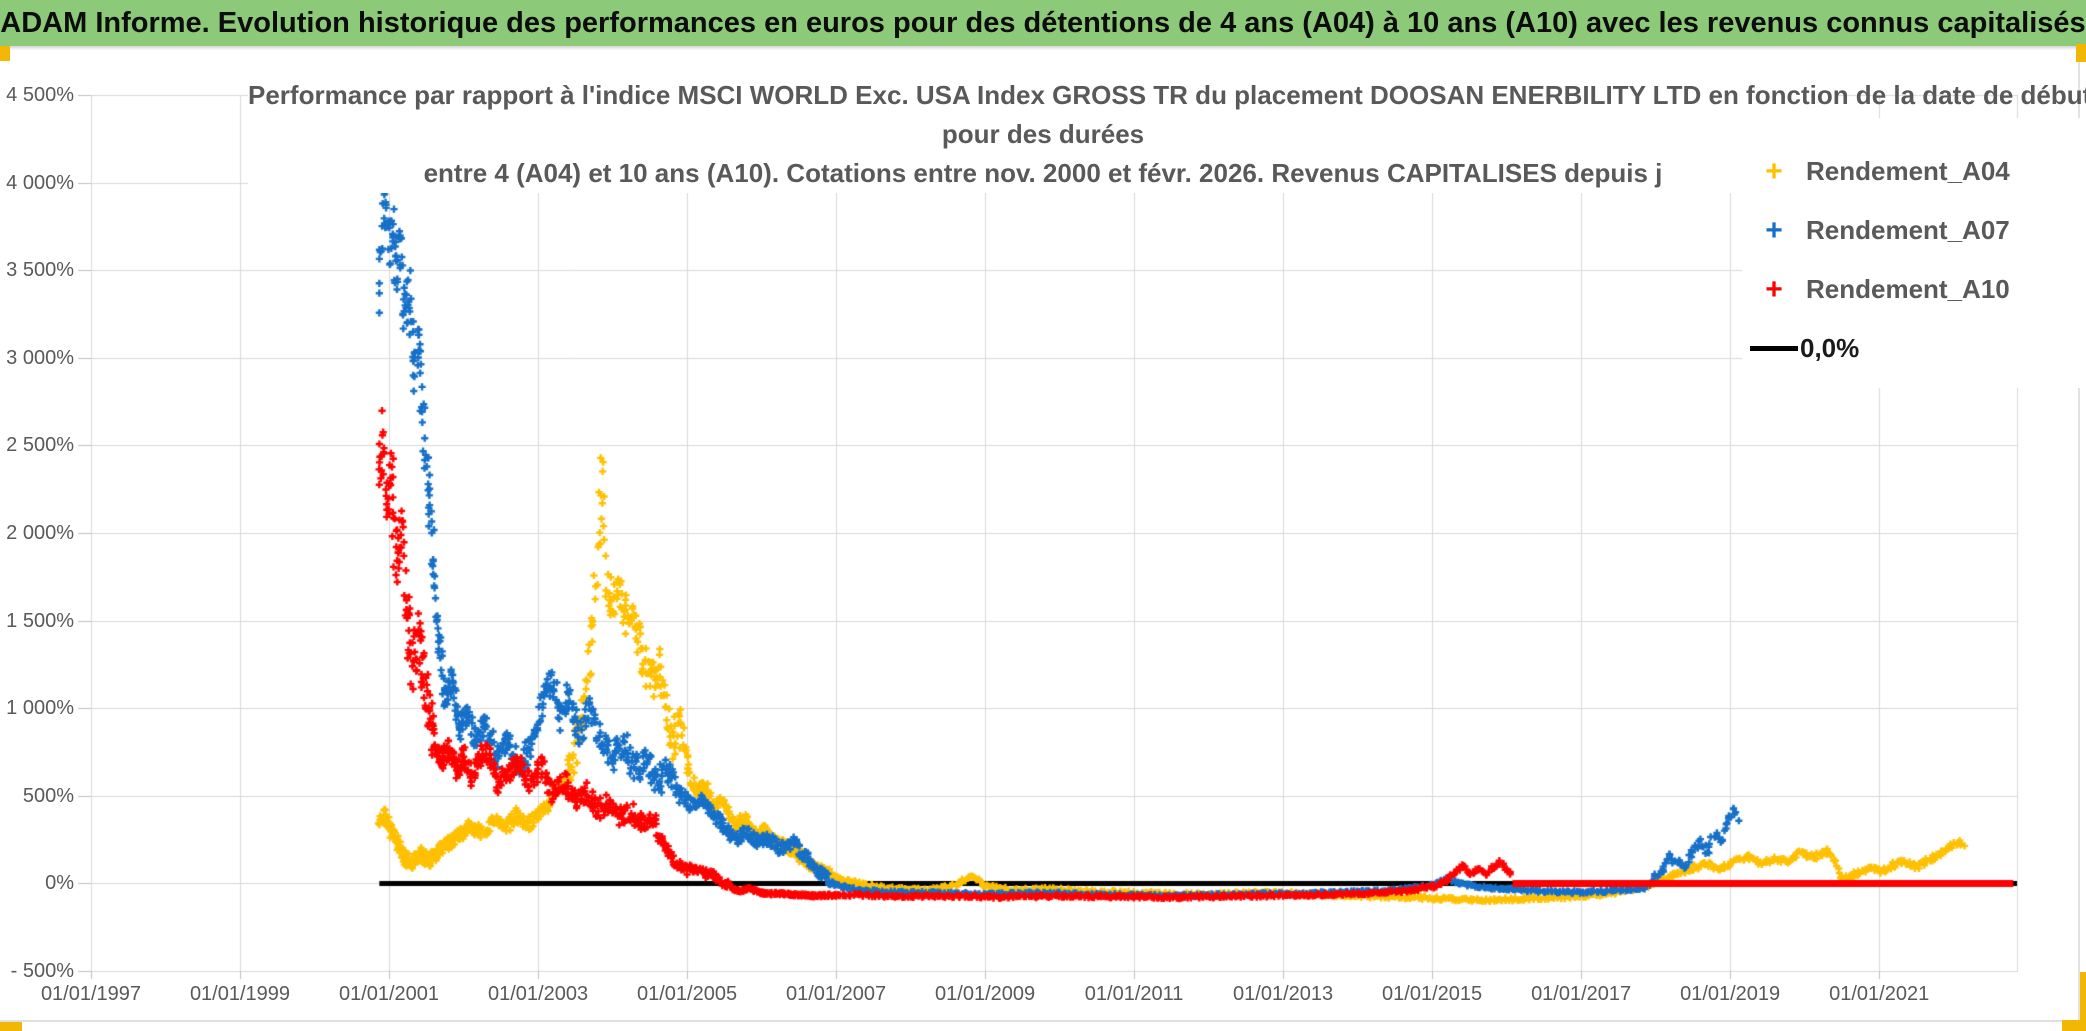  I want to click on legend-label: Rendement_A07, so click(1908, 230).